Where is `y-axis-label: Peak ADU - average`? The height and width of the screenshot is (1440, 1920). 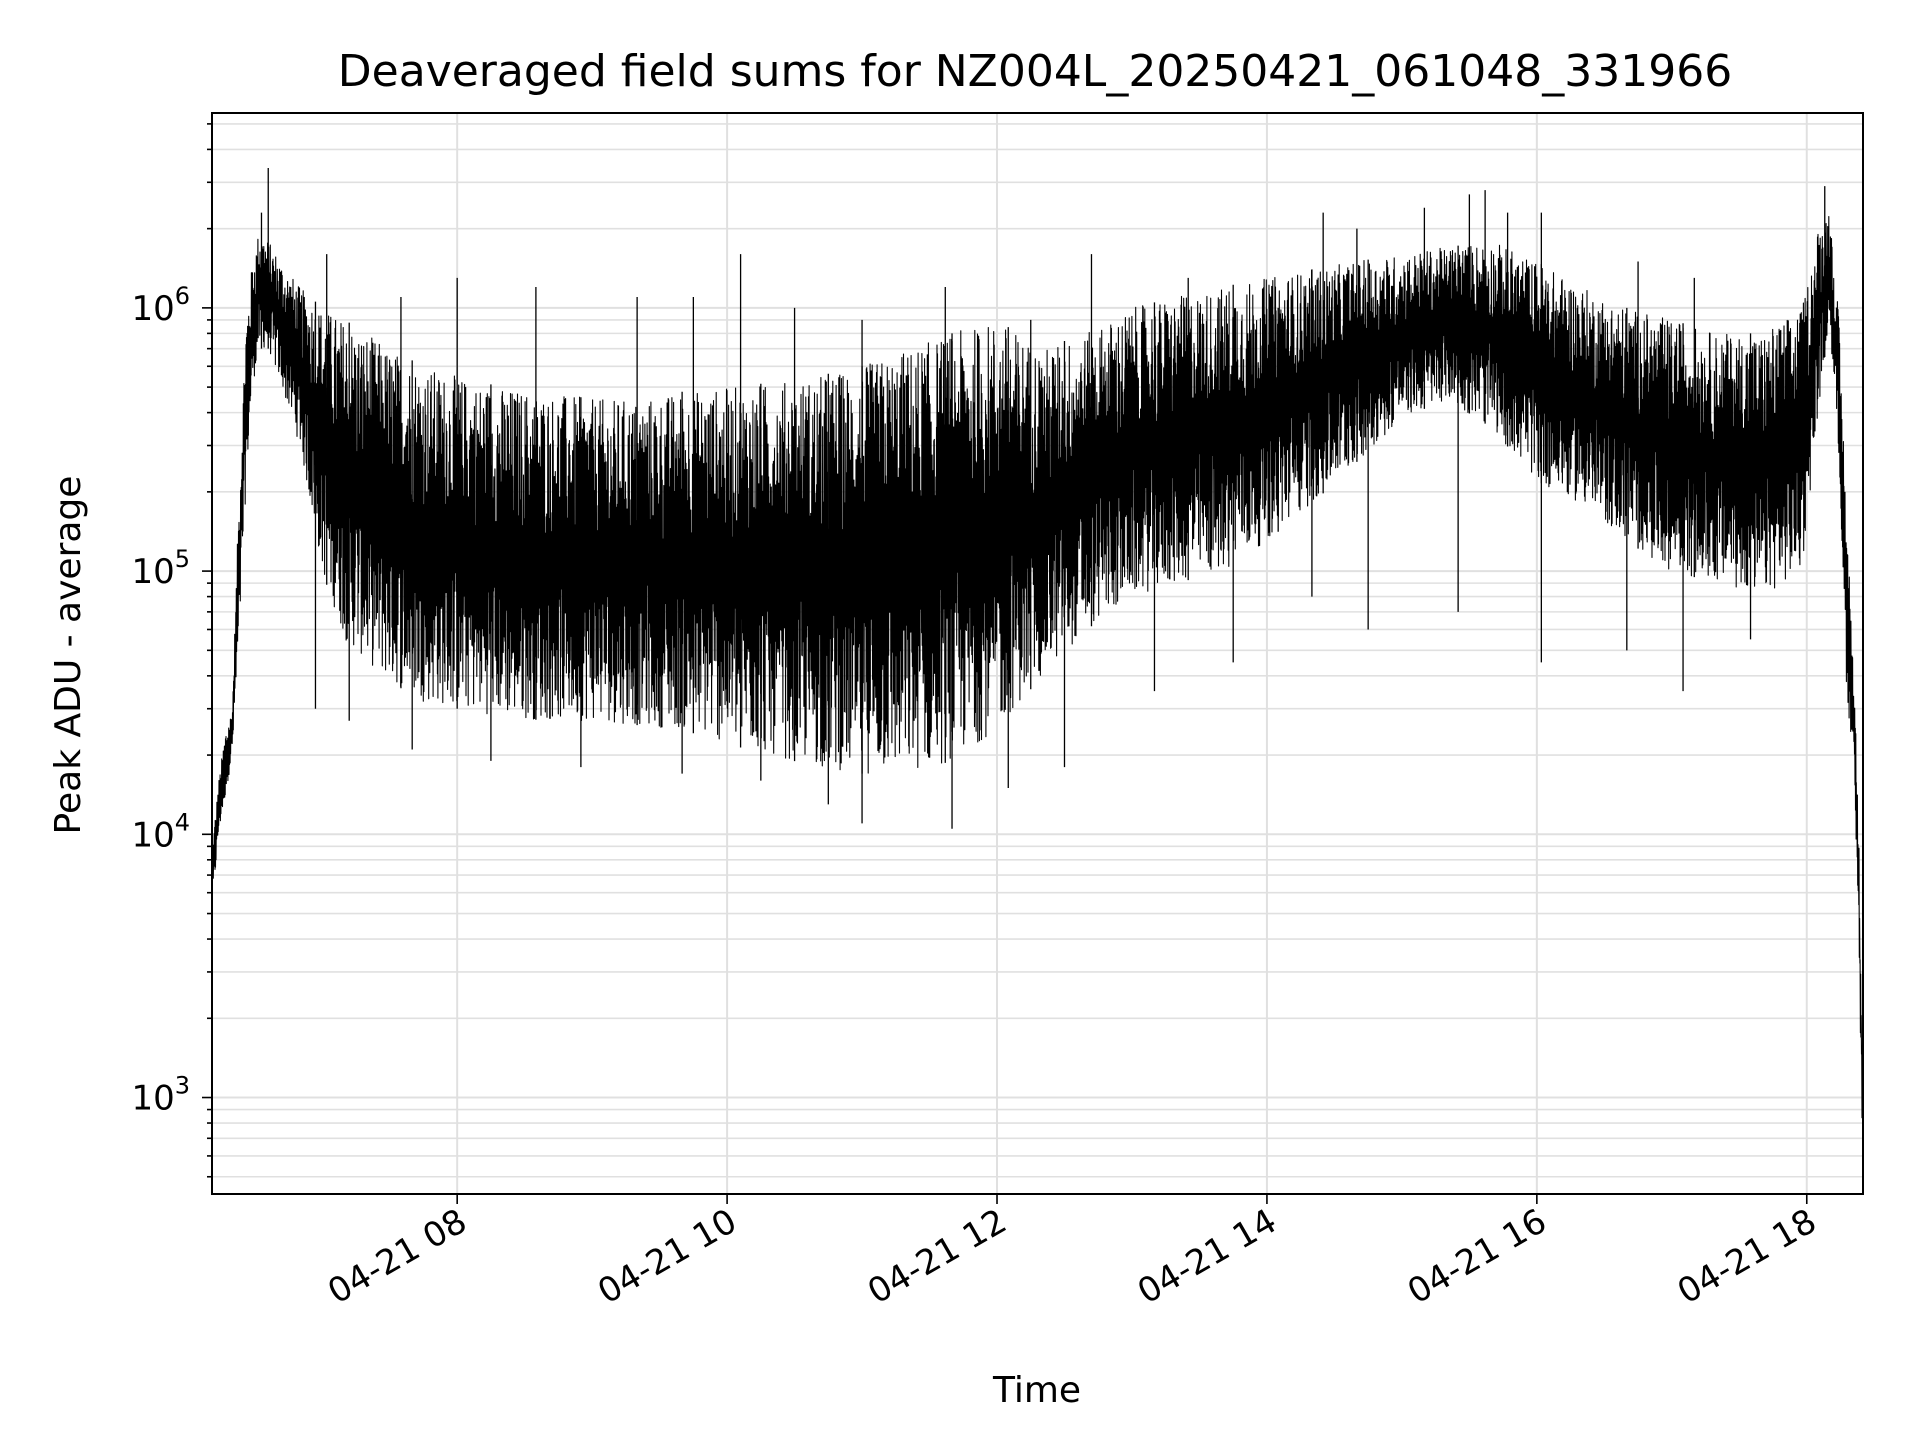
y-axis-label: Peak ADU - average is located at coordinates (68, 655).